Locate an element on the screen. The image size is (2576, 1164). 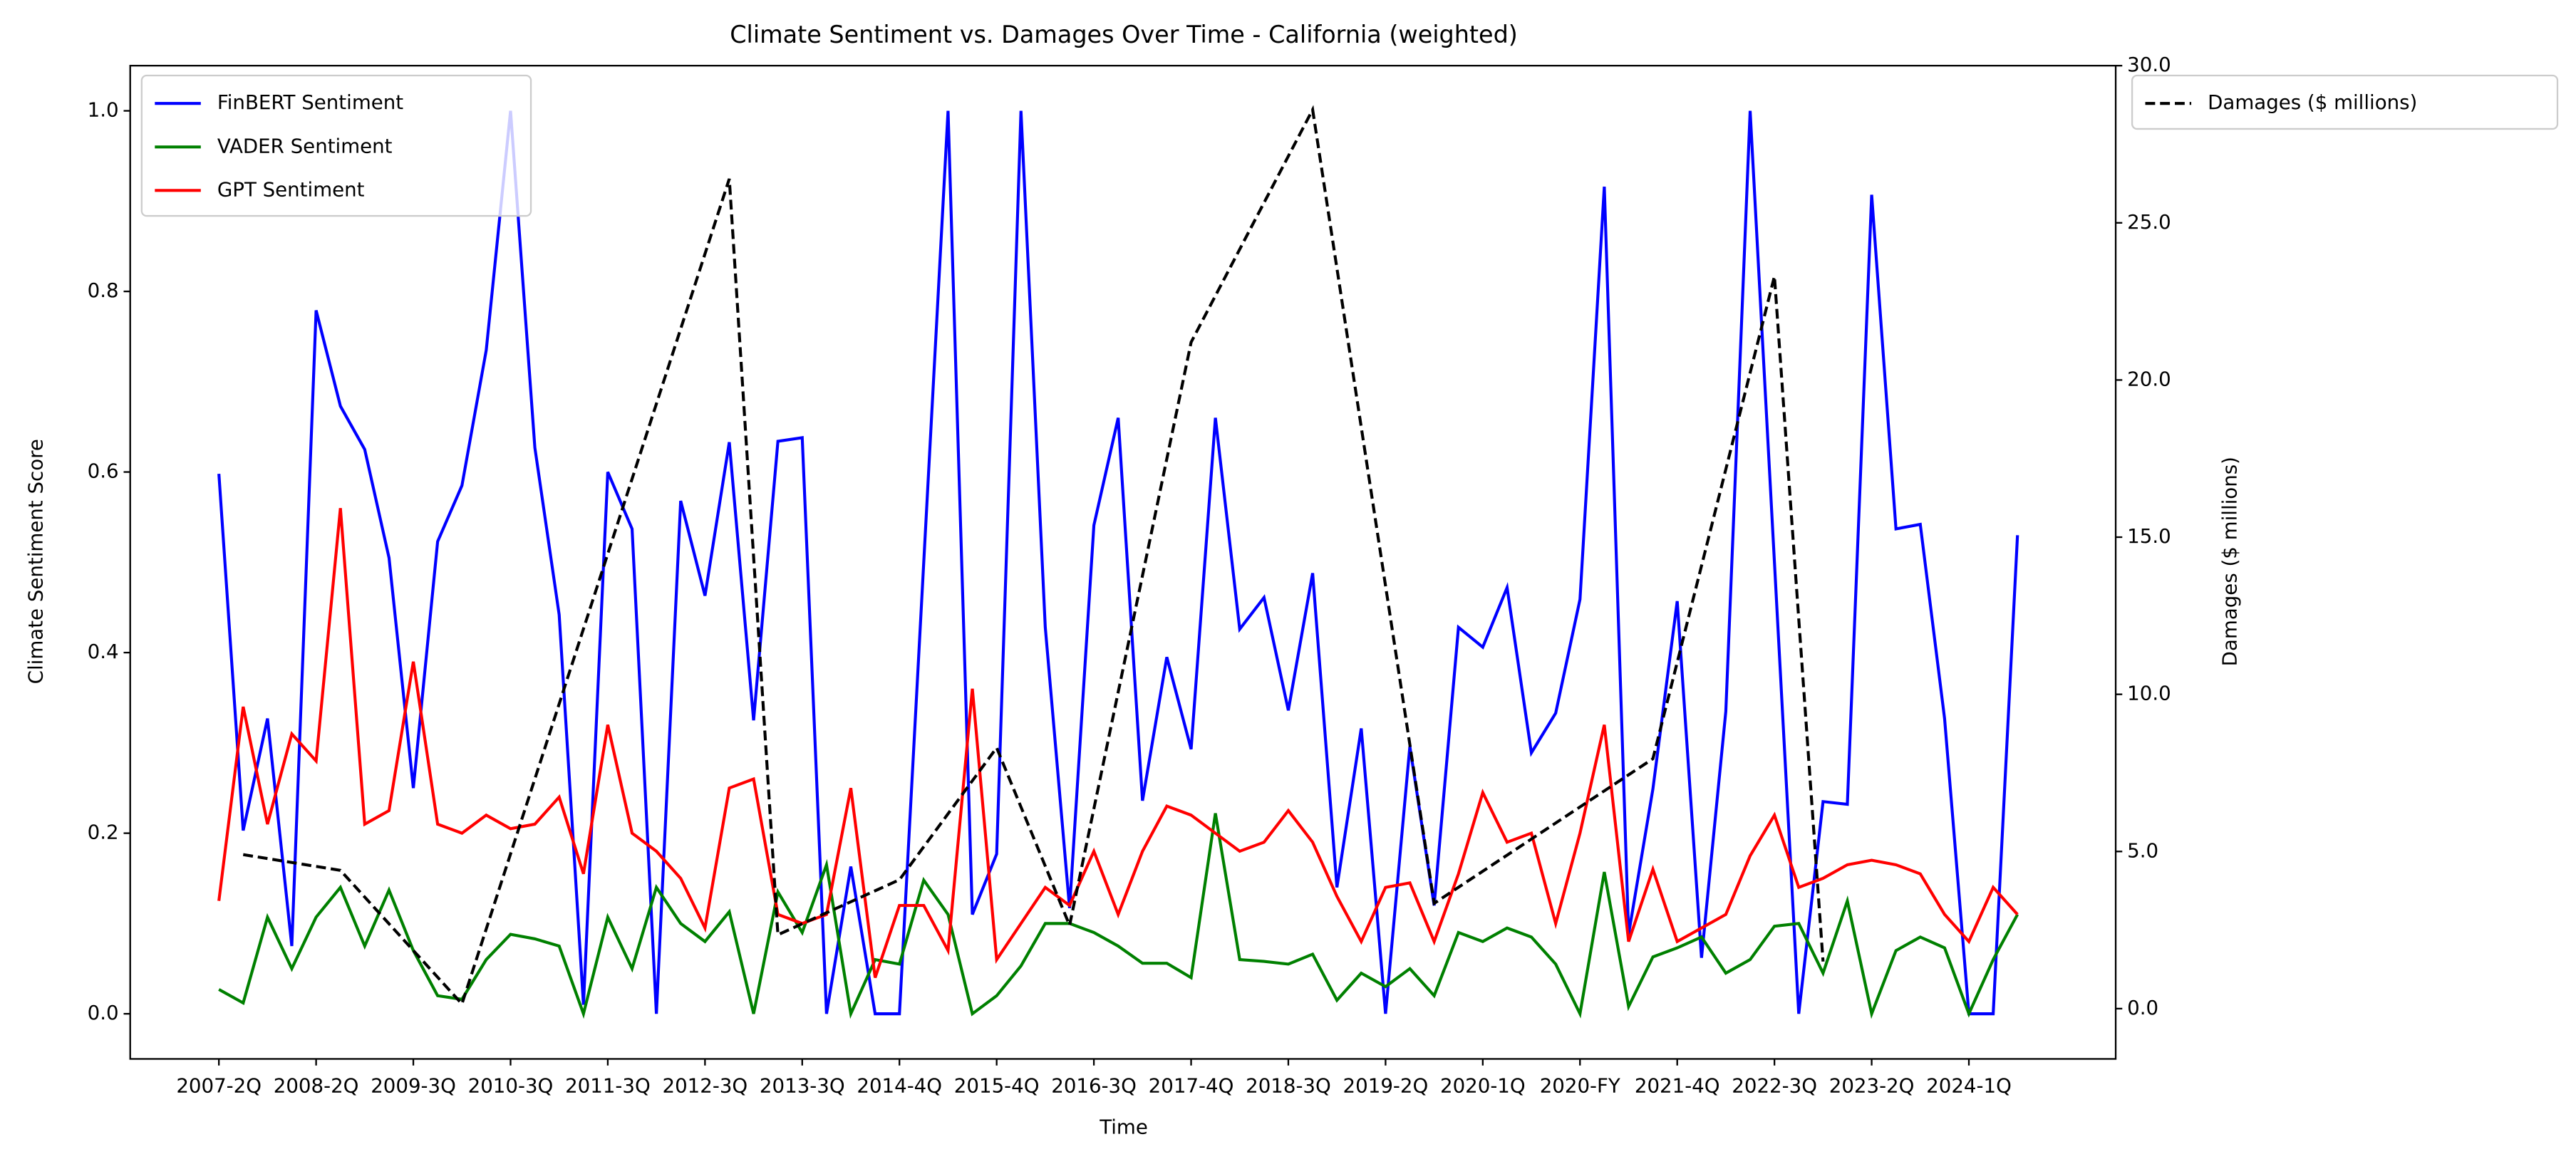
legend: Damages ($ millions) is located at coordinates (2345, 102).